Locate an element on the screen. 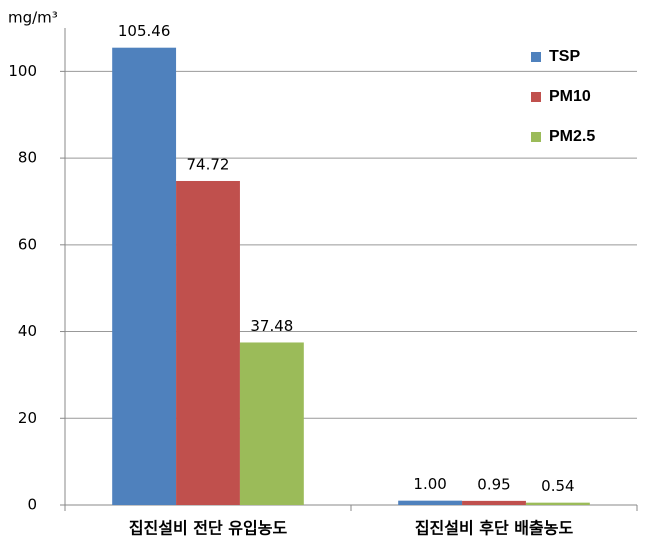 The height and width of the screenshot is (550, 646). y-tick-label: 100 is located at coordinates (22, 71).